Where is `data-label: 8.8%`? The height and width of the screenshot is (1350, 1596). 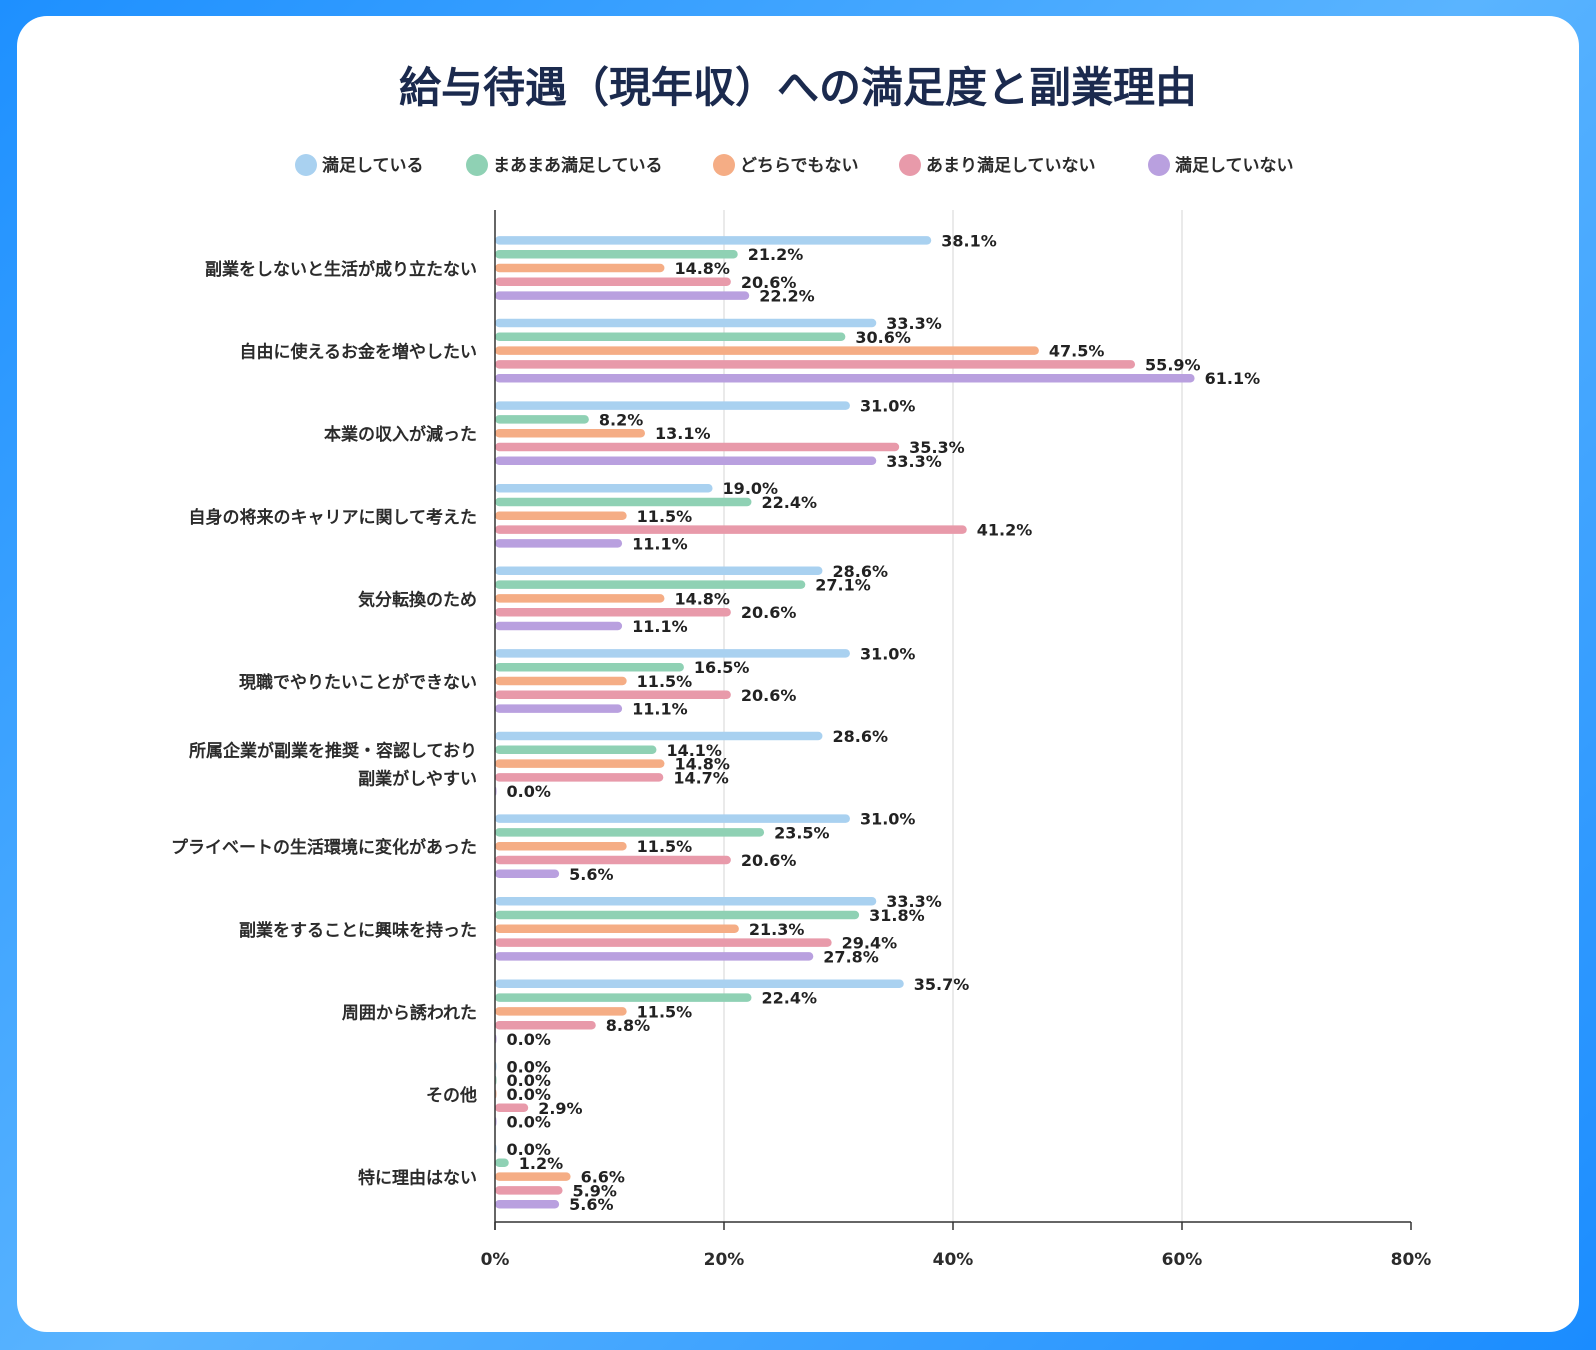
data-label: 8.8% is located at coordinates (628, 1025).